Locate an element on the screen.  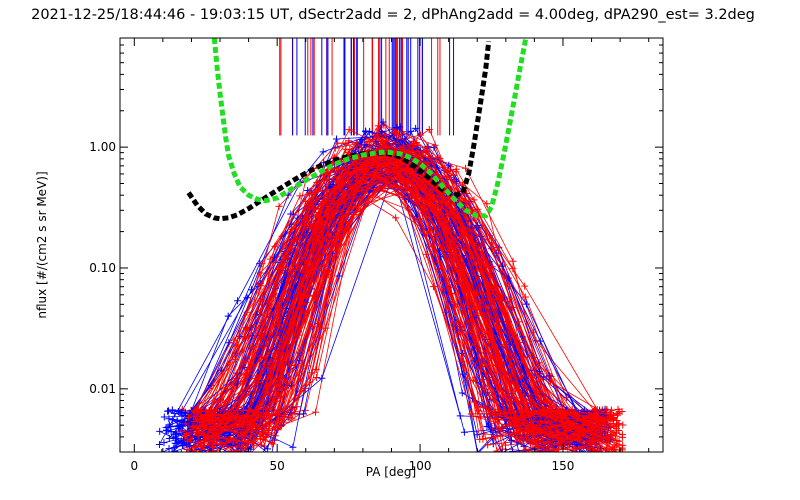
x-tick-label: 50 is located at coordinates (277, 466).